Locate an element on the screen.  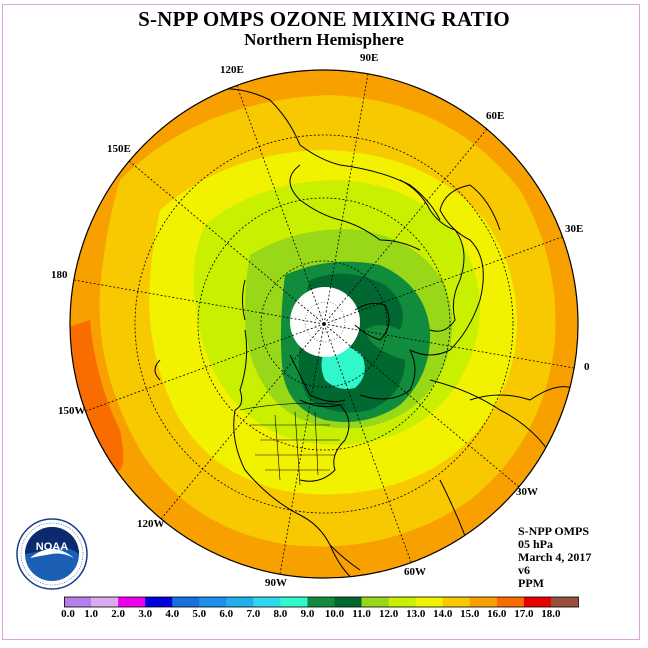
colorbar-border is located at coordinates (321, 602).